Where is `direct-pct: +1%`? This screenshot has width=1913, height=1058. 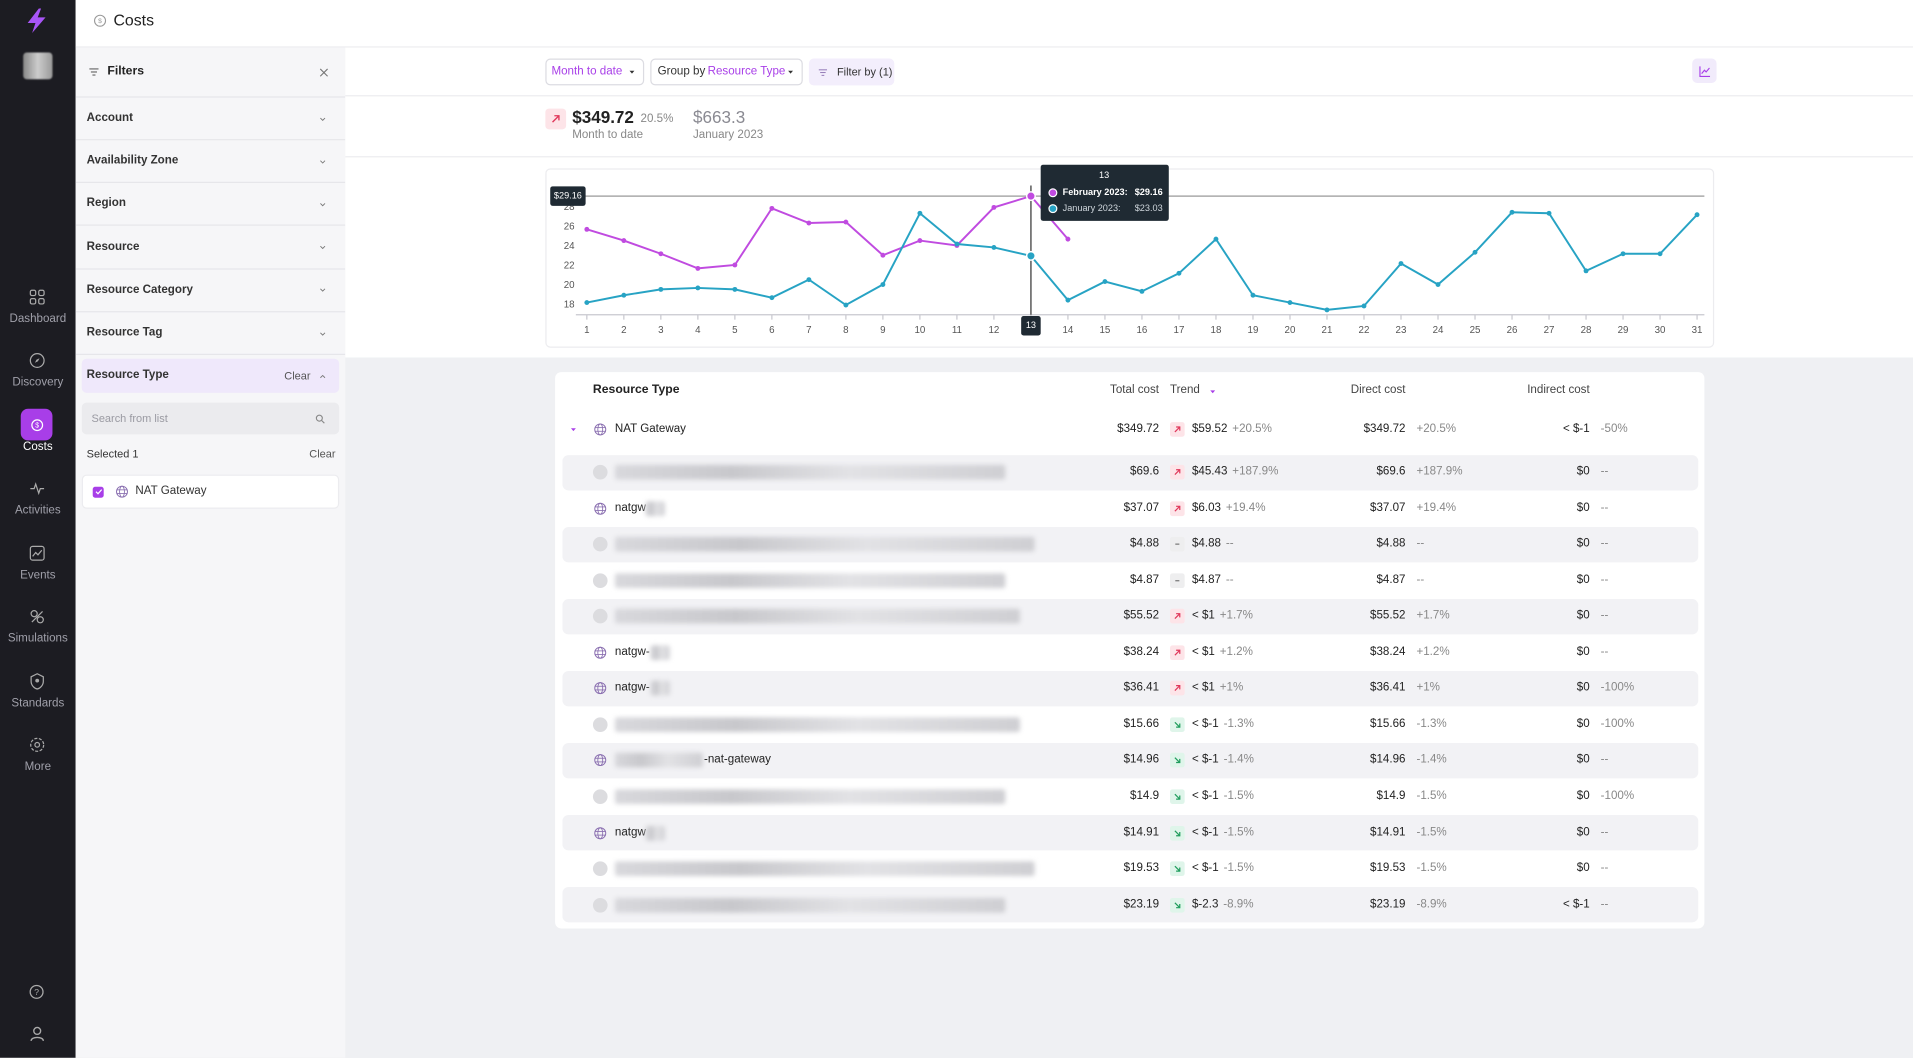
direct-pct: +1% is located at coordinates (1428, 688).